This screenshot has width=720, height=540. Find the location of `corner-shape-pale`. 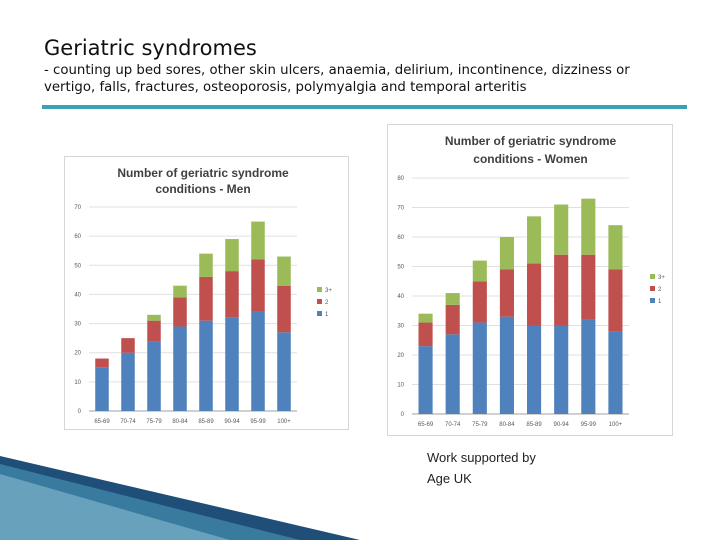

corner-shape-pale is located at coordinates (115, 507).